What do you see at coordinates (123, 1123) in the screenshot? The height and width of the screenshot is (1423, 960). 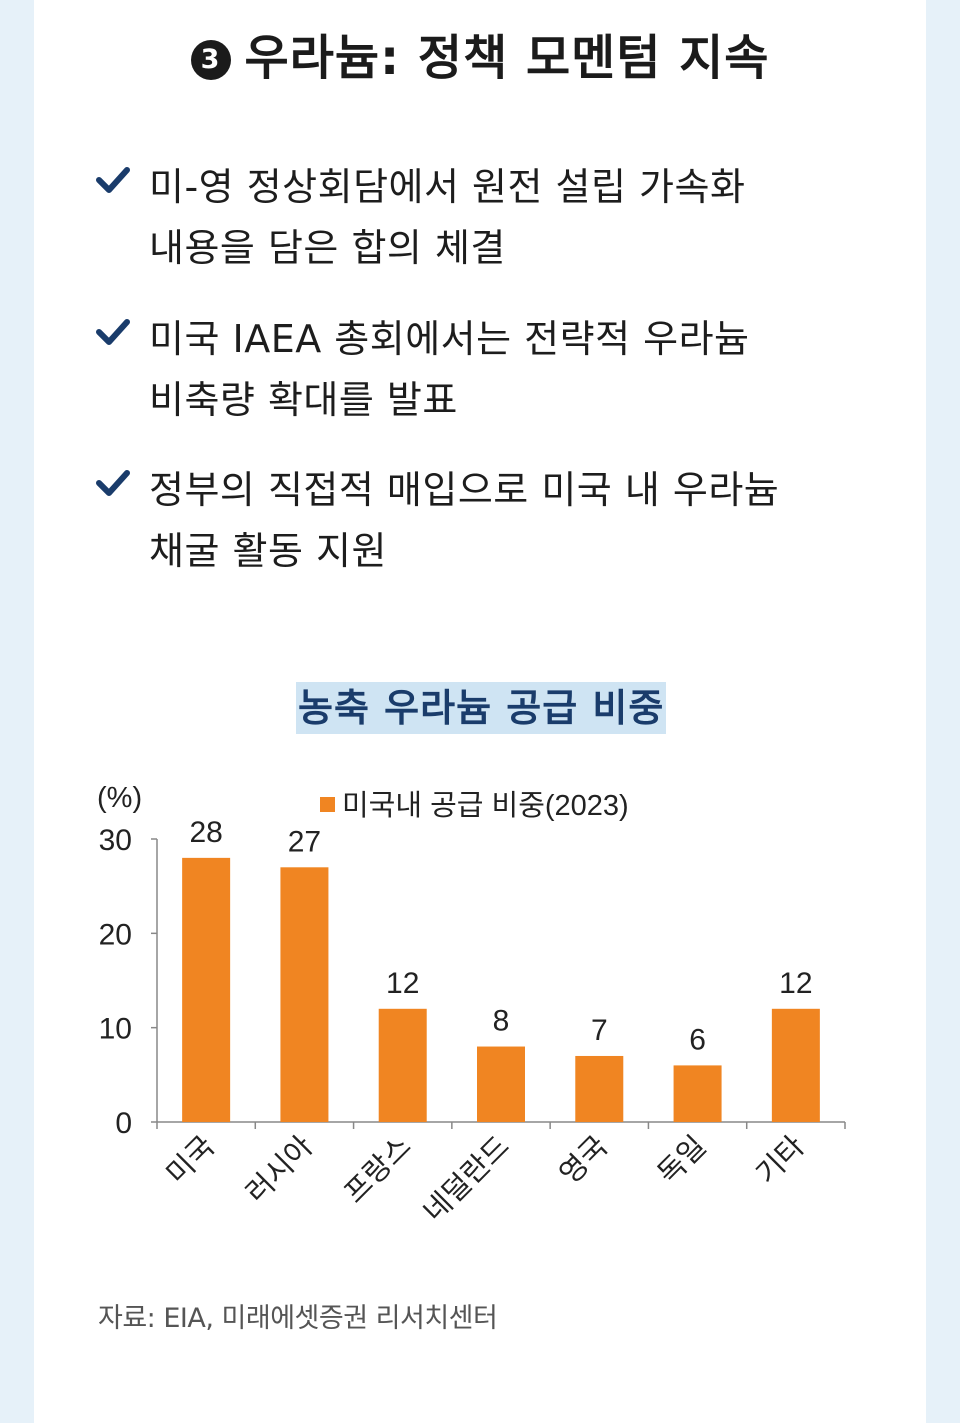 I see `y-tick-label: 0` at bounding box center [123, 1123].